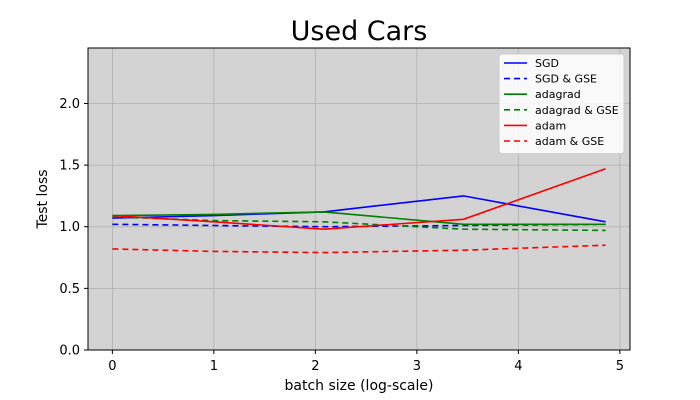 The height and width of the screenshot is (400, 700). What do you see at coordinates (620, 366) in the screenshot?
I see `x-tick-label: 5` at bounding box center [620, 366].